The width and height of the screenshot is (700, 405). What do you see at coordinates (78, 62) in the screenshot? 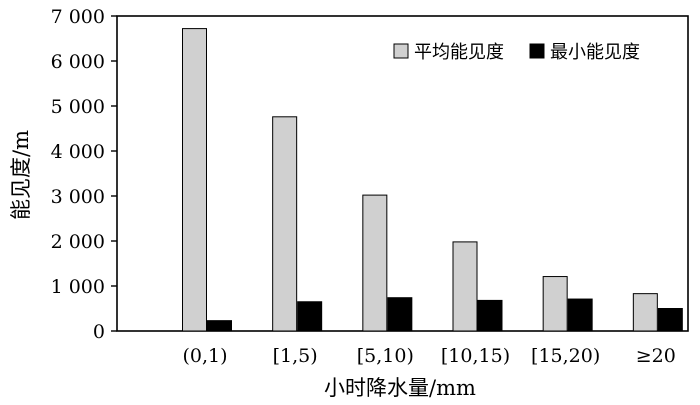
I see `y-tick-label: 6 000` at bounding box center [78, 62].